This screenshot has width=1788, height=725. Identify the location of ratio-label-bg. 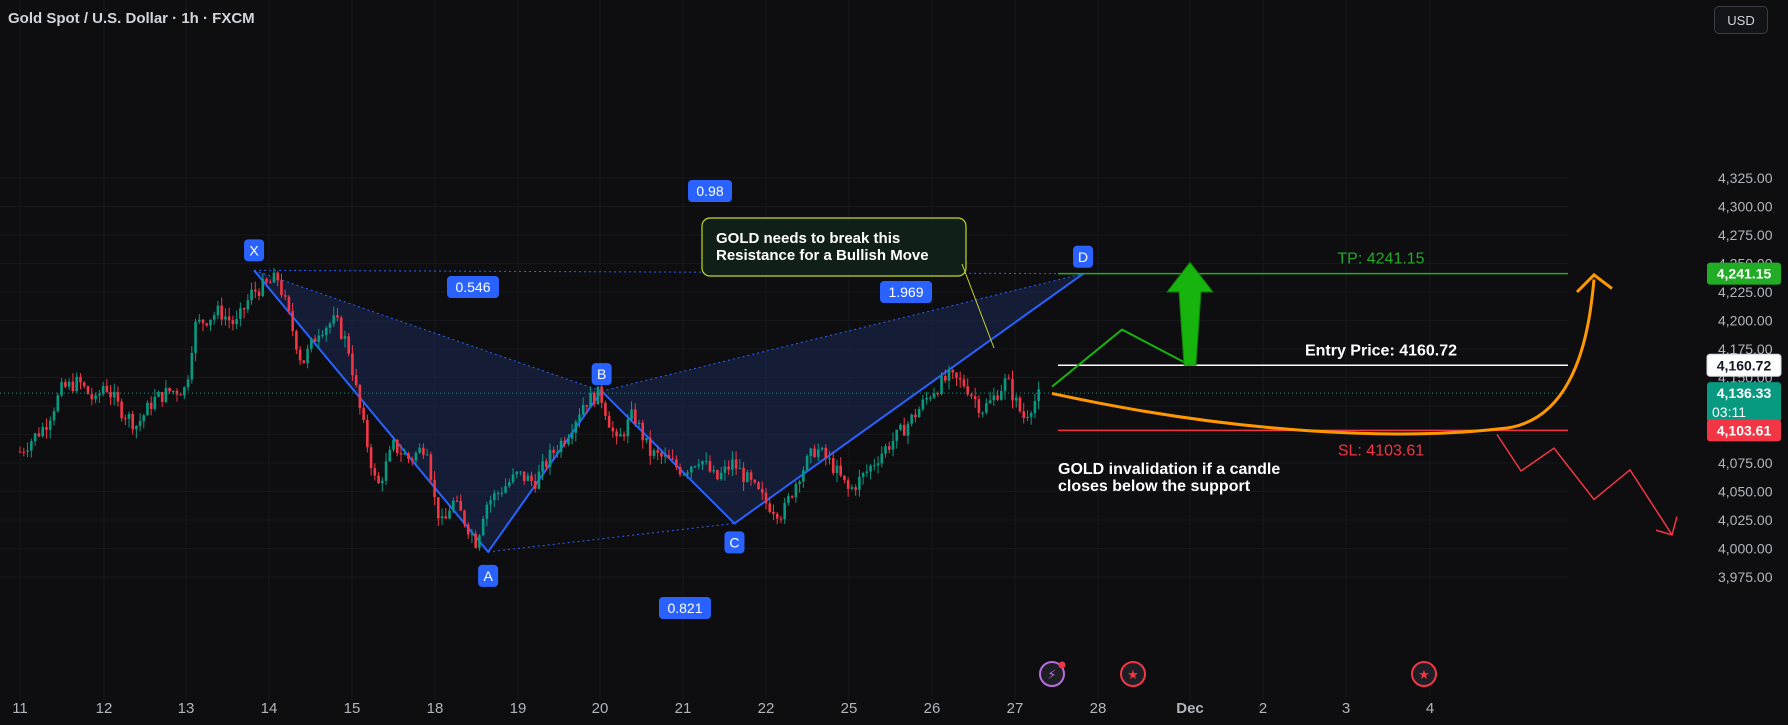
(685, 608).